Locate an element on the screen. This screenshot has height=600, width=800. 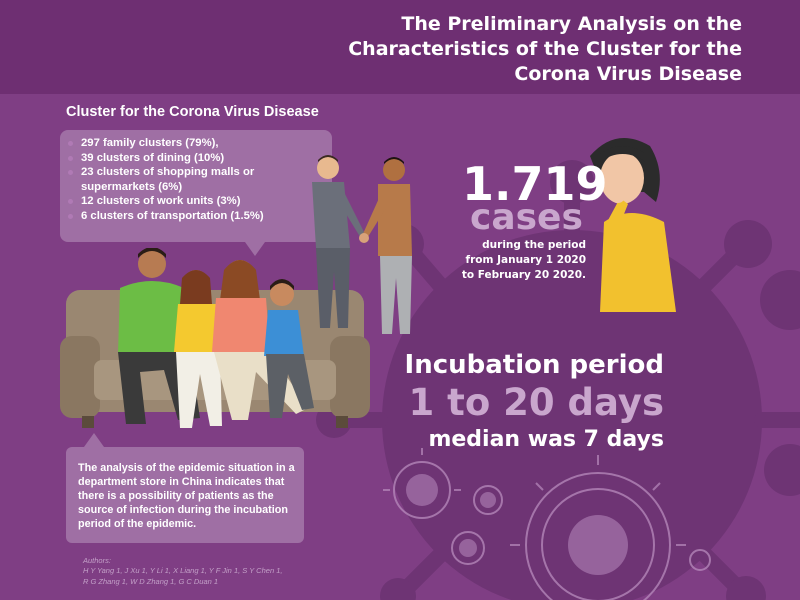
cluster-item: 297 family clusters (79%), is located at coordinates (196, 143).